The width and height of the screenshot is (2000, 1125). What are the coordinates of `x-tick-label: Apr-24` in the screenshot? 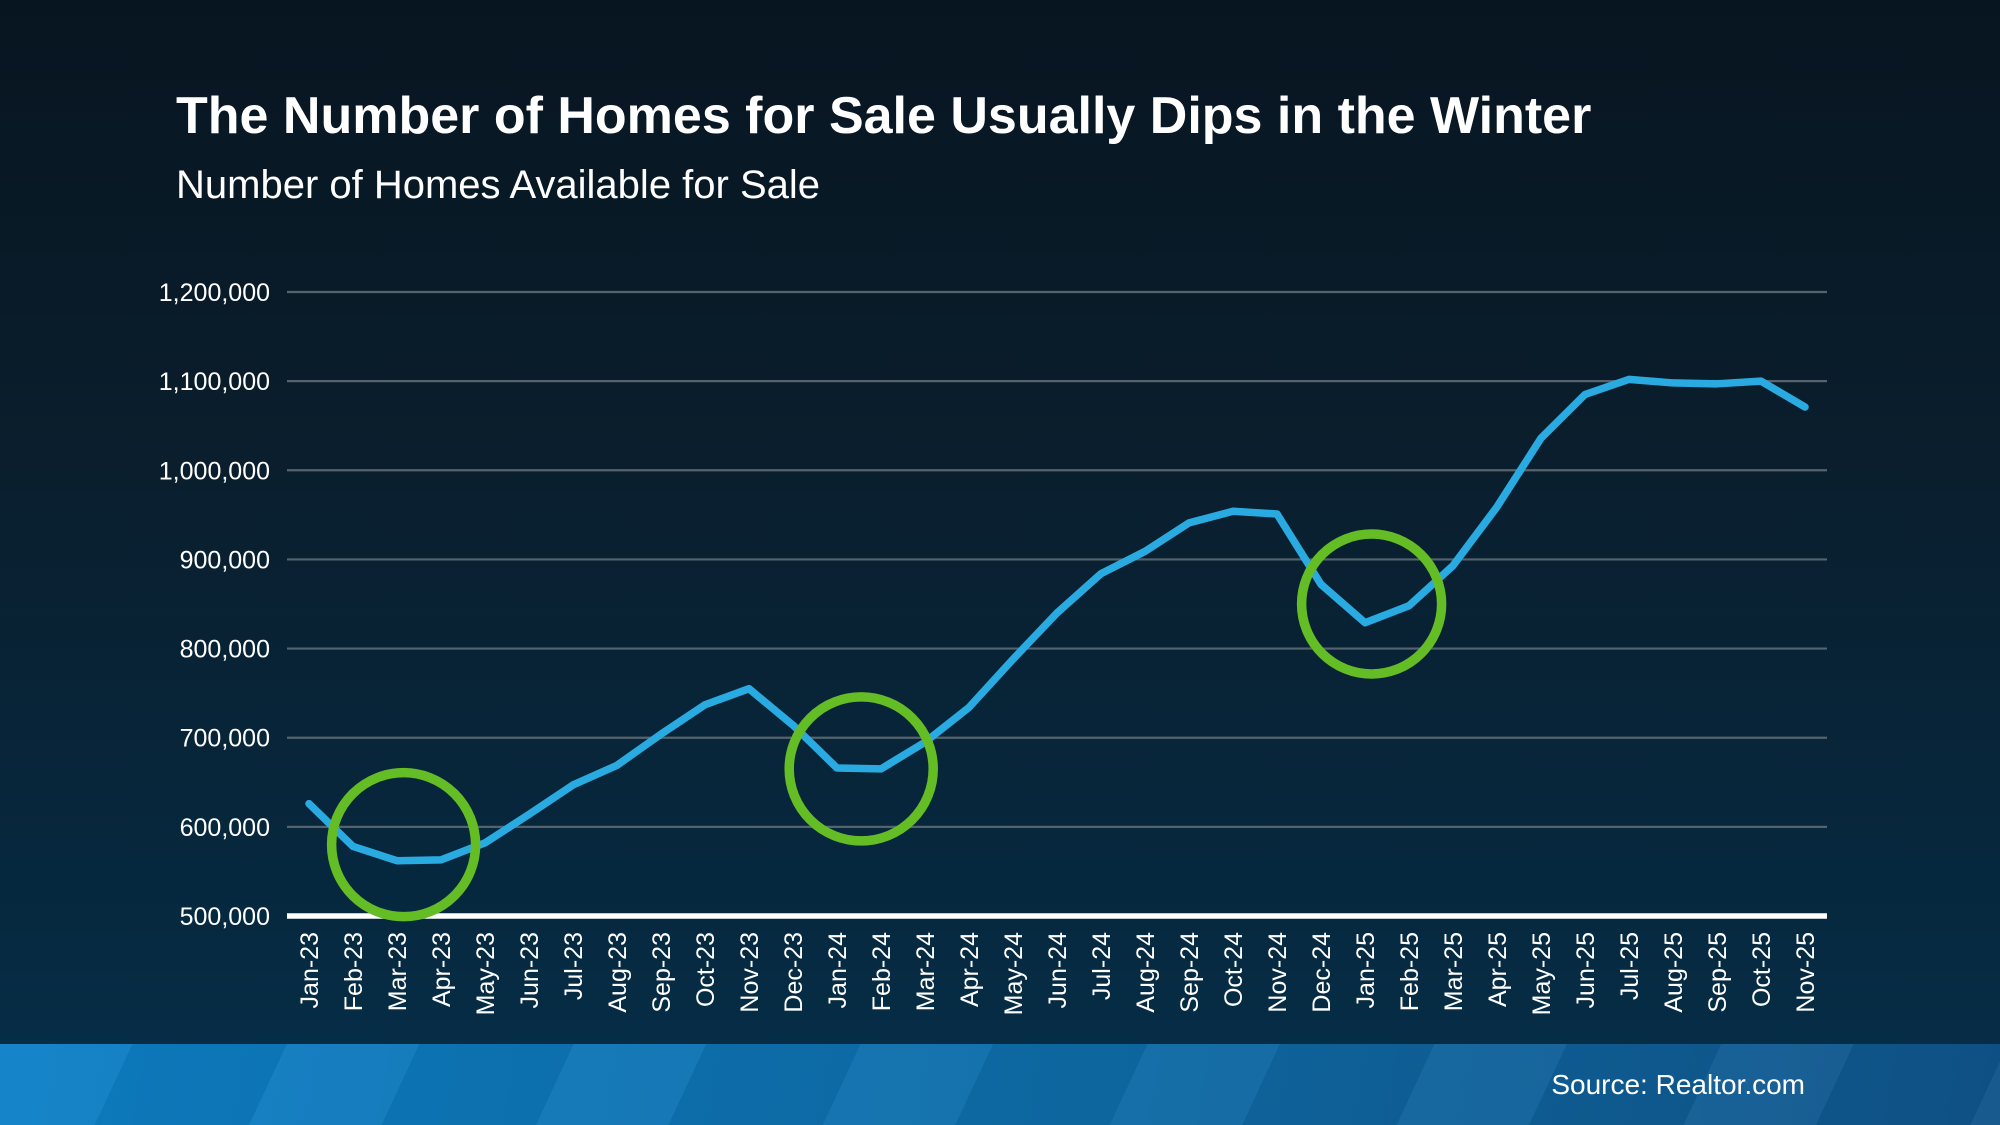 It's located at (970, 969).